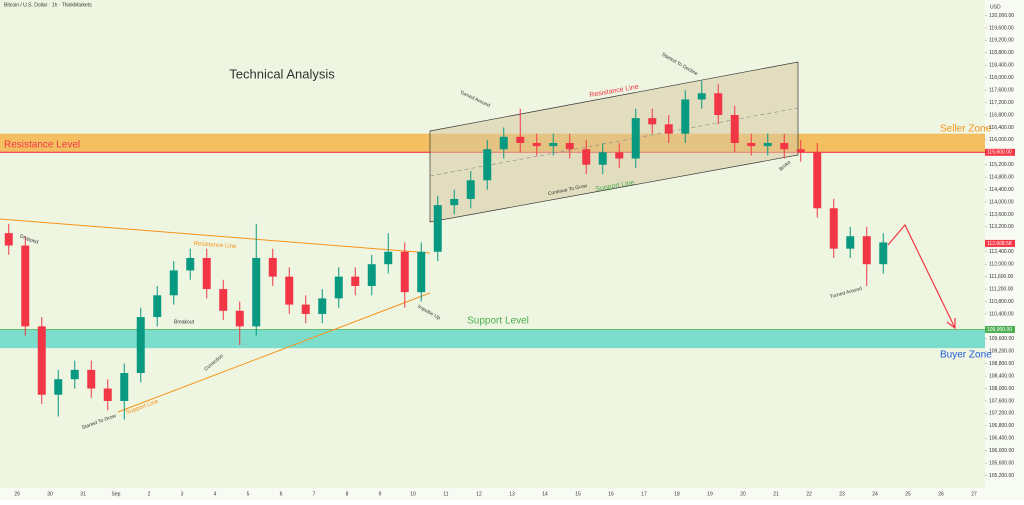  I want to click on y-tick-label: 119,200.00, so click(1001, 41).